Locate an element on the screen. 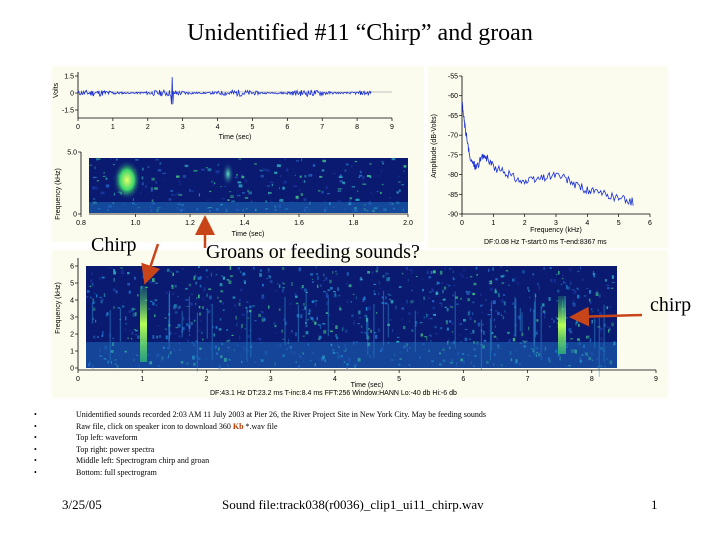  power-spectrum-trace is located at coordinates (547, 153).